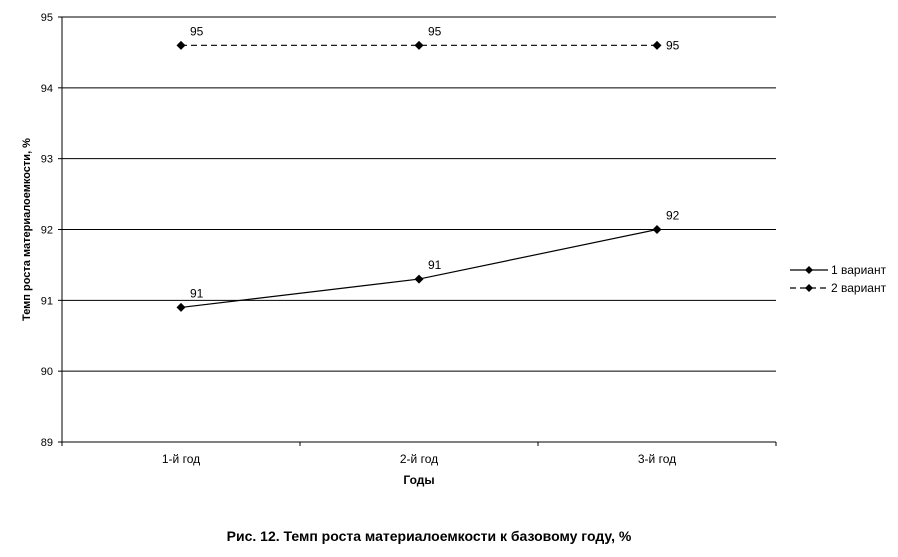 The height and width of the screenshot is (557, 898). I want to click on legend-entry: 1 вариант, so click(838, 270).